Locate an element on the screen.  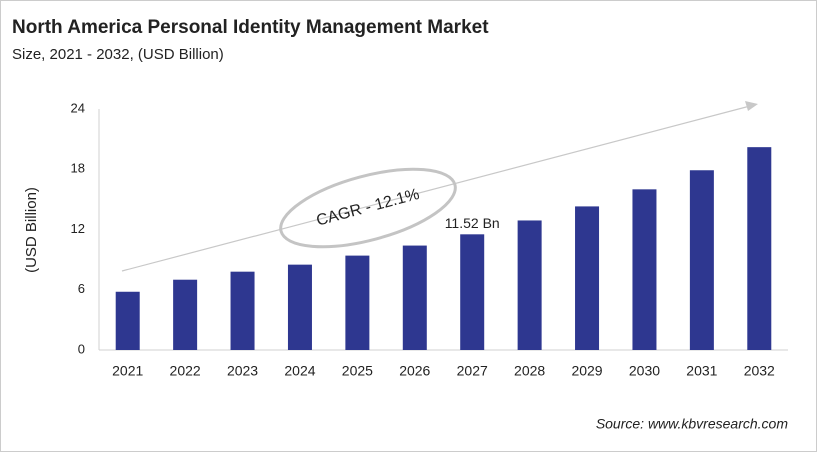
x-tick-label: 2023 is located at coordinates (242, 371).